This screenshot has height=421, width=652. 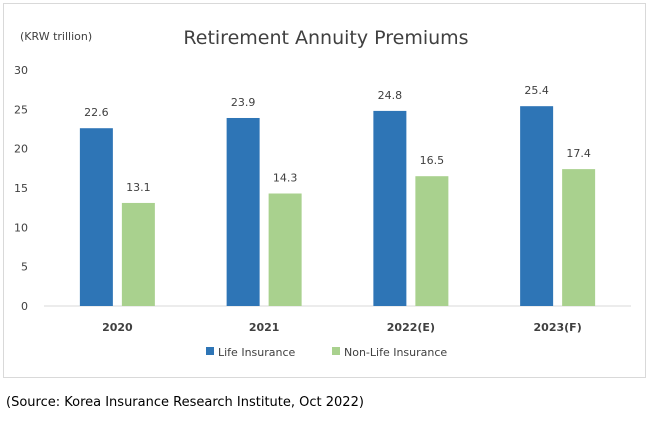 What do you see at coordinates (138, 187) in the screenshot?
I see `data-label: 13.1` at bounding box center [138, 187].